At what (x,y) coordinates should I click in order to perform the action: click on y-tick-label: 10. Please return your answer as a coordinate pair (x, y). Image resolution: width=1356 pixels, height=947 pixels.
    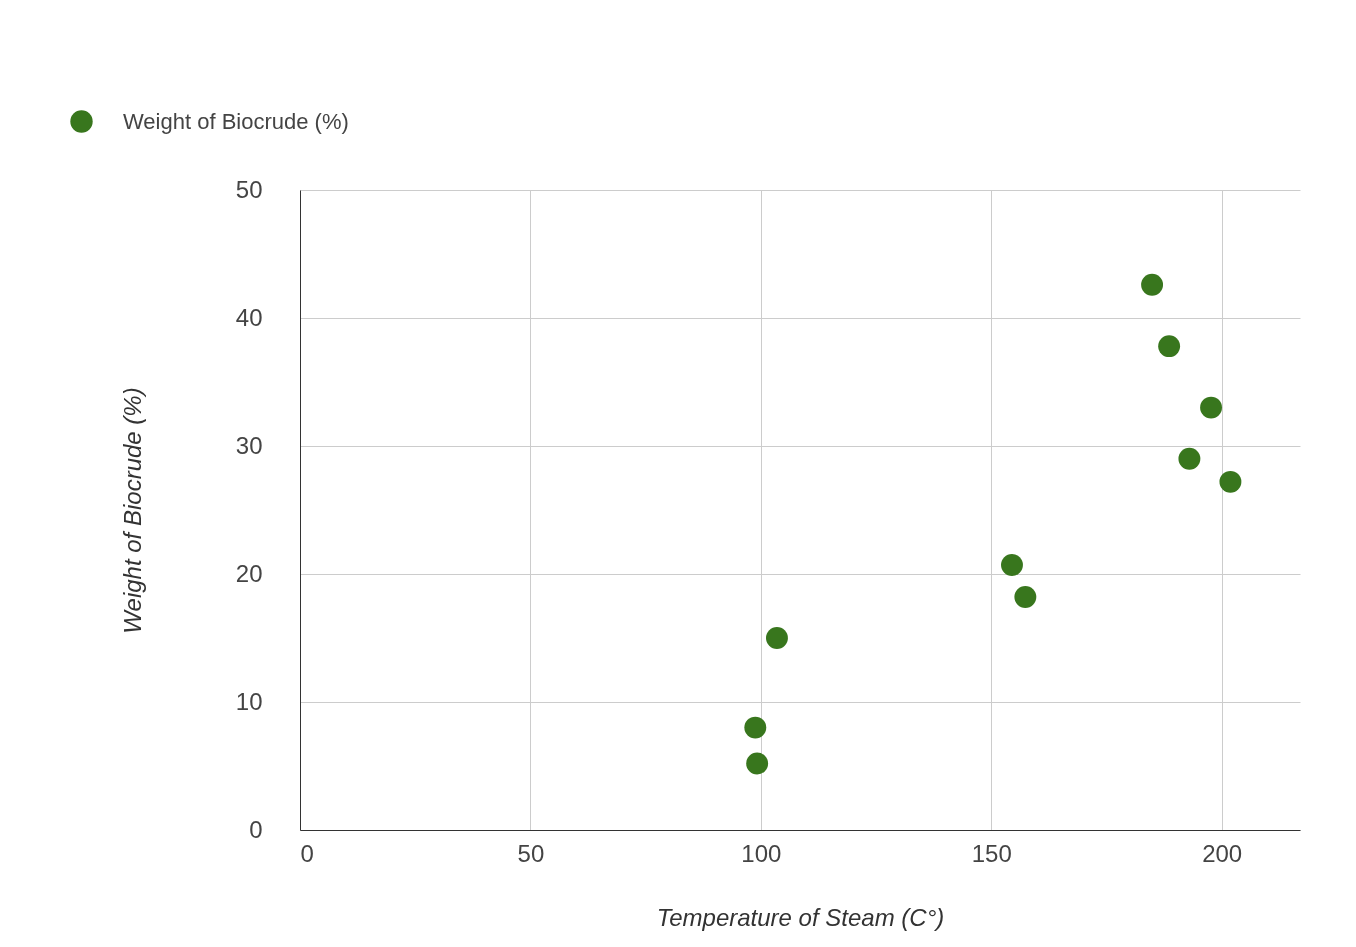
    Looking at the image, I should click on (249, 701).